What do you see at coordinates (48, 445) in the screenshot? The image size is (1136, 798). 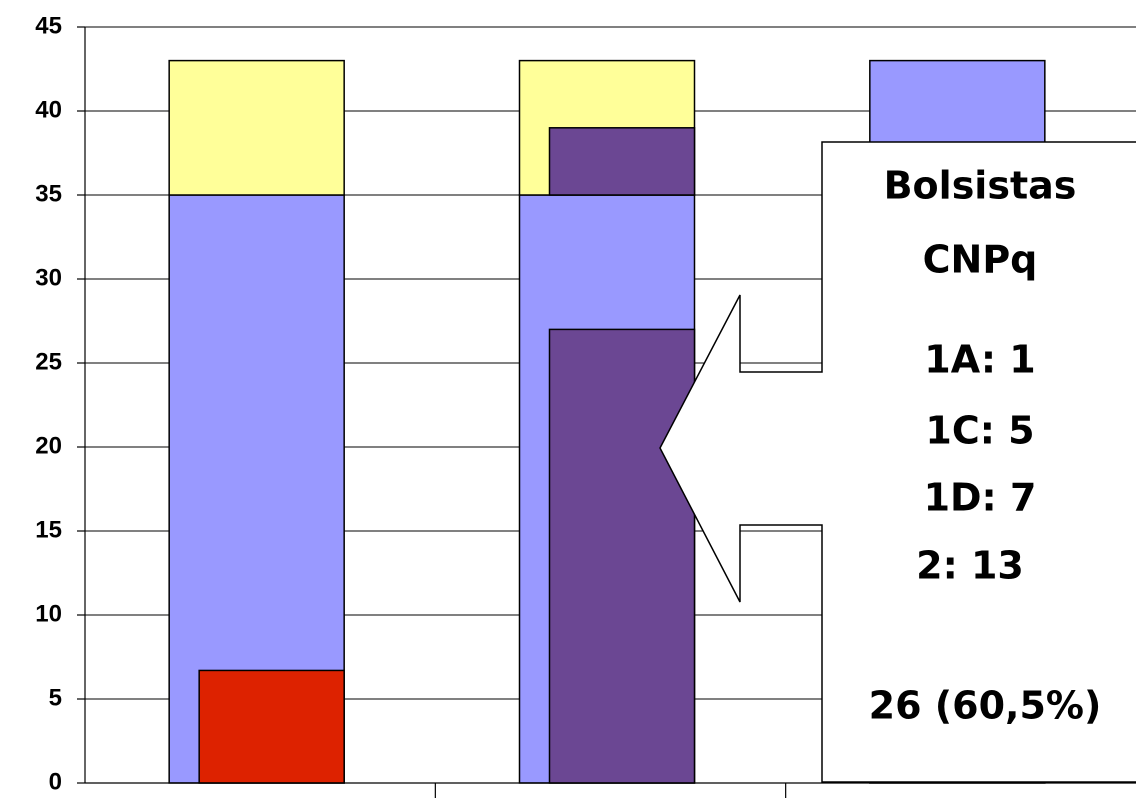 I see `y-tick-label: 20` at bounding box center [48, 445].